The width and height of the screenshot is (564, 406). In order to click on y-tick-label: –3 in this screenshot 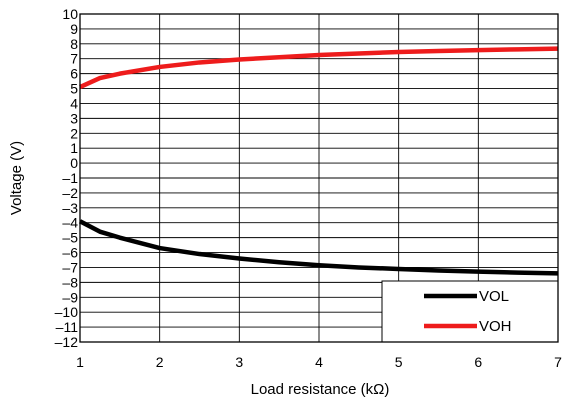, I will do `click(70, 208)`.